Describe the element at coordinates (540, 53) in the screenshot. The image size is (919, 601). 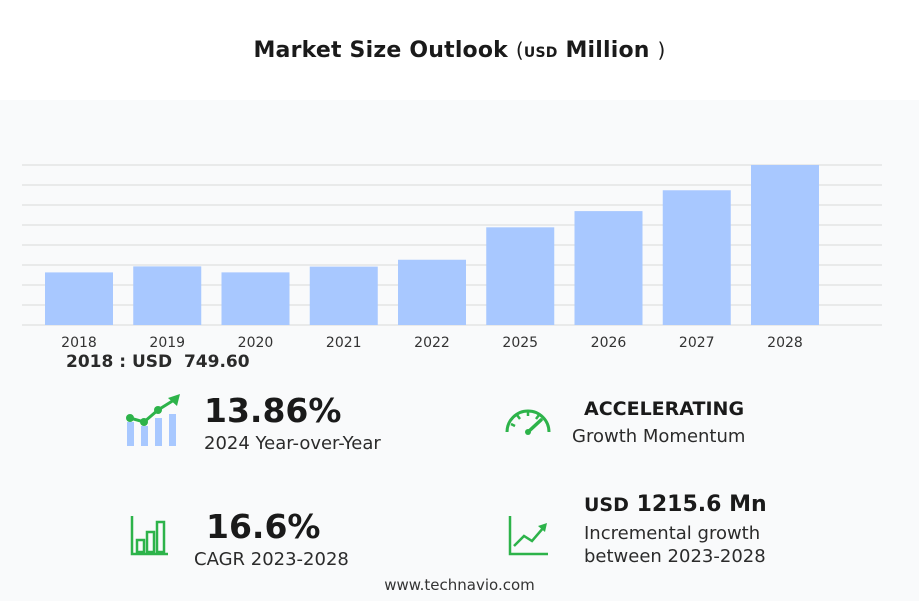
I see `title-unit: USD` at that location.